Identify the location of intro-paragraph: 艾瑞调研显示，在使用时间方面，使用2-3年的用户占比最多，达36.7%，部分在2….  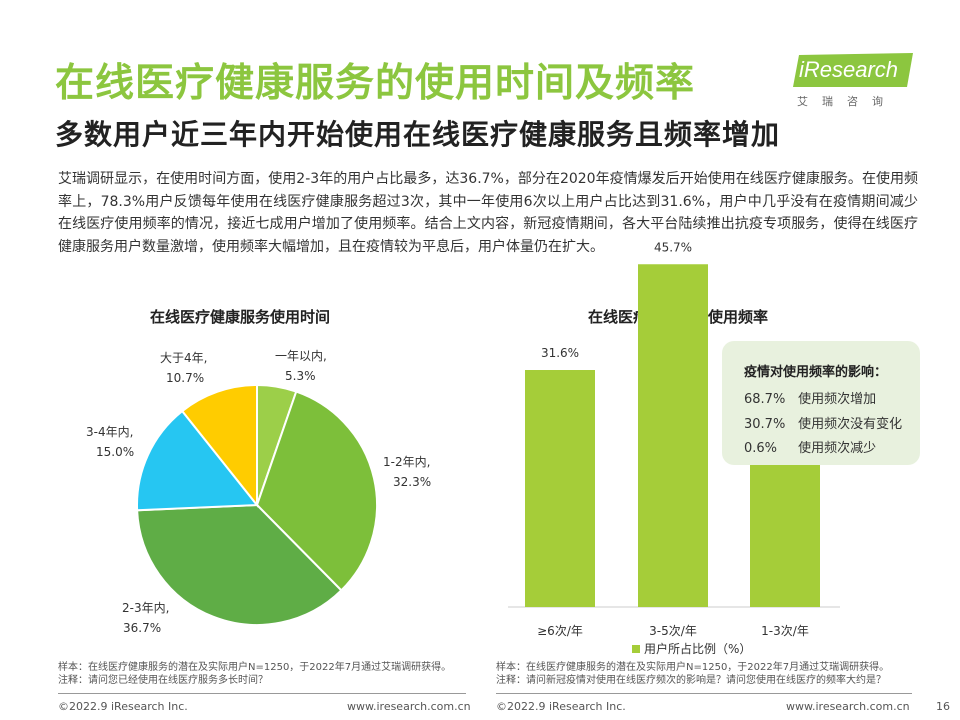
(488, 213).